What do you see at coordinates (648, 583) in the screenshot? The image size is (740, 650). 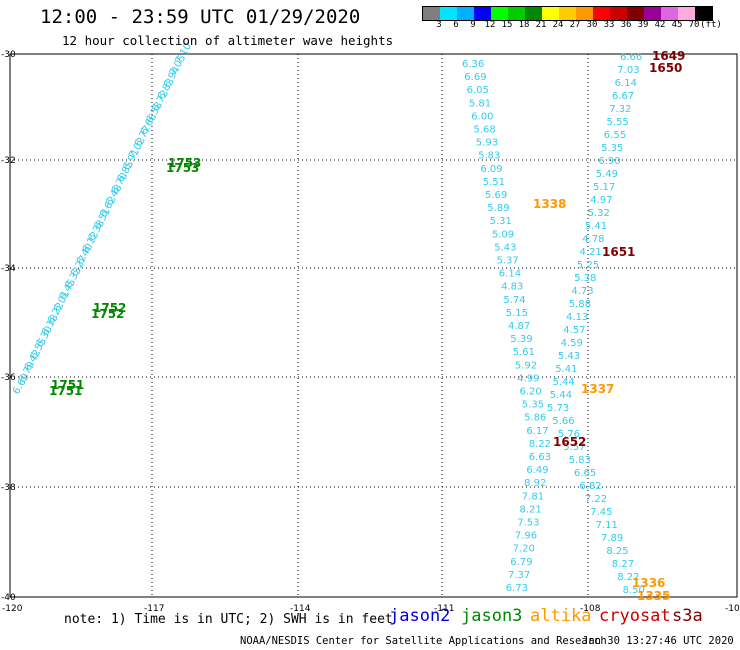 I see `pass-time-altika: 1336` at bounding box center [648, 583].